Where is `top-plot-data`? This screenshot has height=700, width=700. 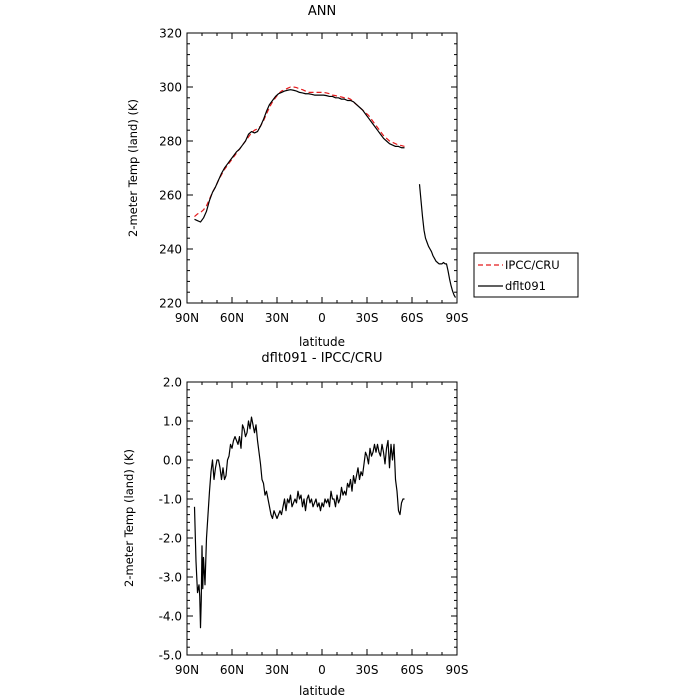 top-plot-data is located at coordinates (325, 192).